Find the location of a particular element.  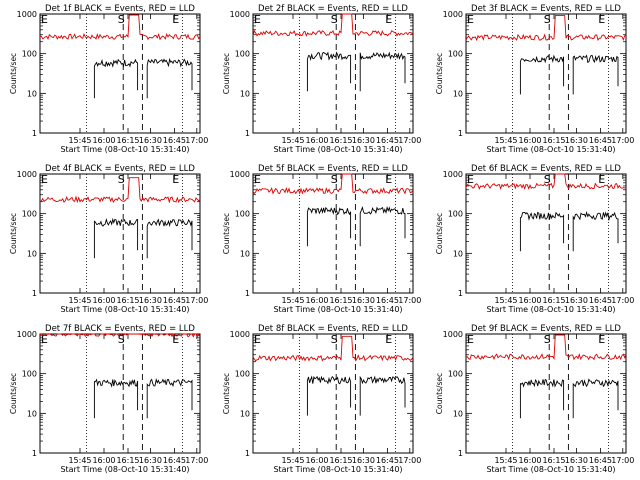

subplot-title: Det 9f BLACK = Events, RED = LLD is located at coordinates (546, 329).